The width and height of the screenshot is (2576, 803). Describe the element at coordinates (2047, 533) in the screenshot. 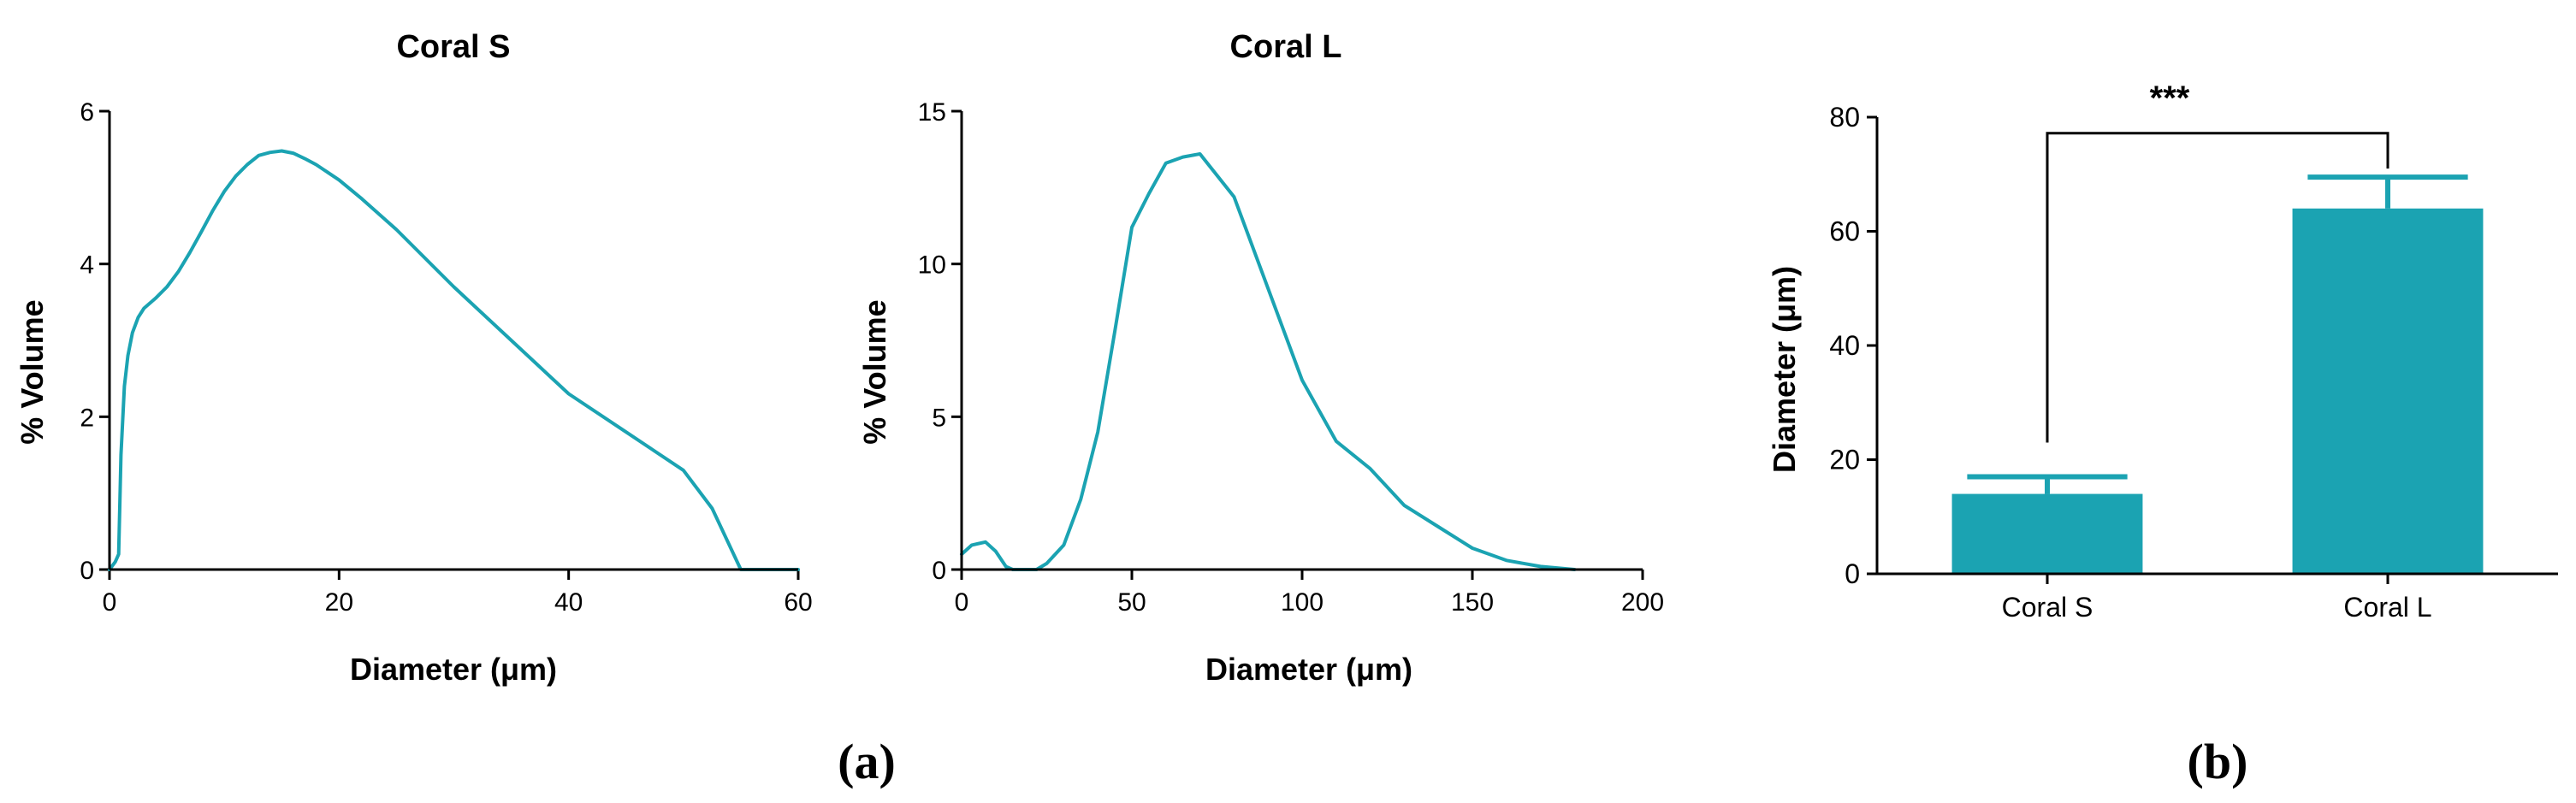

I see `bar-coral-s` at that location.